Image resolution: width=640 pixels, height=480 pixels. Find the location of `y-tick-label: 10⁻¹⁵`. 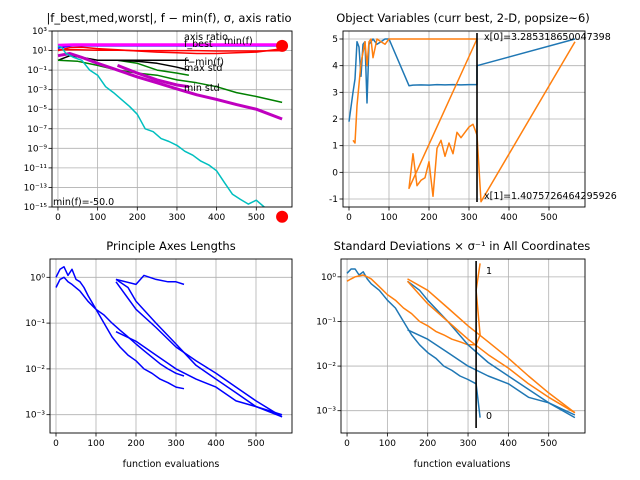

y-tick-label: 10⁻¹⁵ is located at coordinates (36, 208).